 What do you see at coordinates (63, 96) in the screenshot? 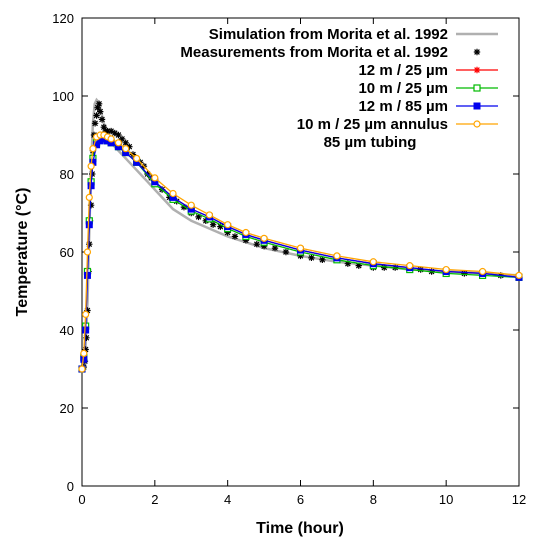
I see `y-tick-label: 100` at bounding box center [63, 96].